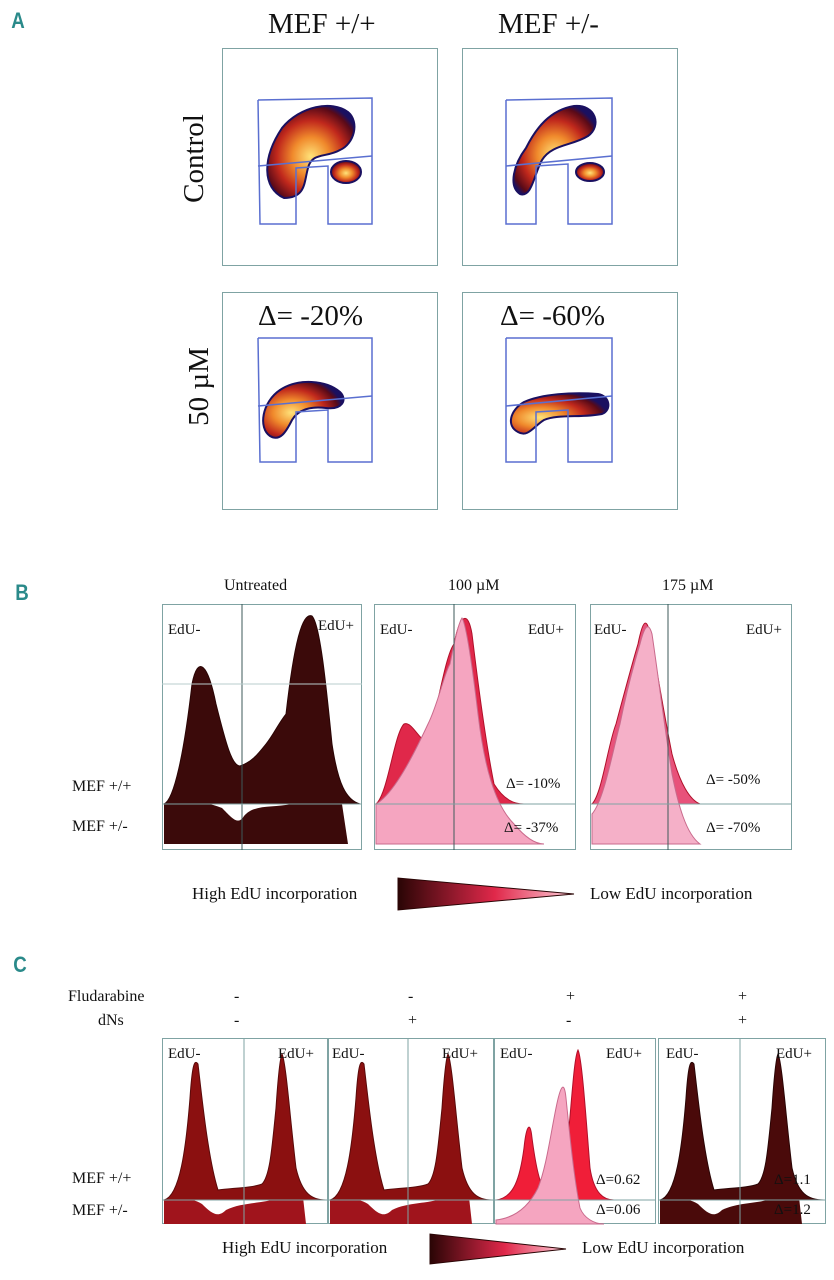  What do you see at coordinates (553, 316) in the screenshot?
I see `panel-a-delta-het: Δ= -60%` at bounding box center [553, 316].